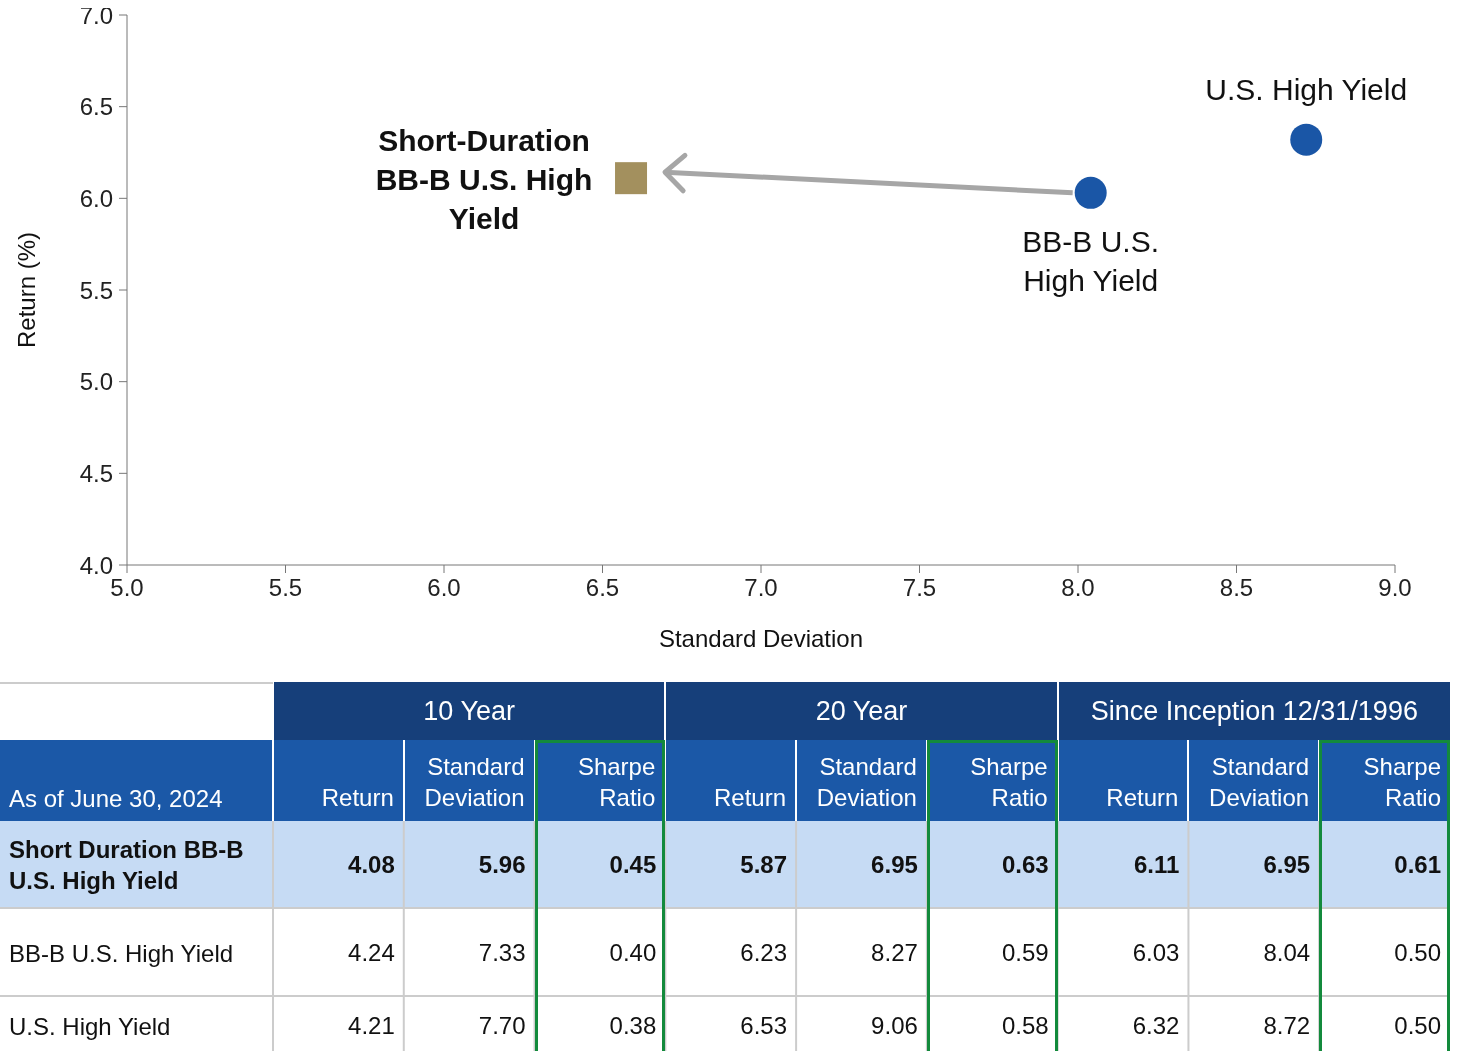  I want to click on data-label: 7.33, so click(469, 953).